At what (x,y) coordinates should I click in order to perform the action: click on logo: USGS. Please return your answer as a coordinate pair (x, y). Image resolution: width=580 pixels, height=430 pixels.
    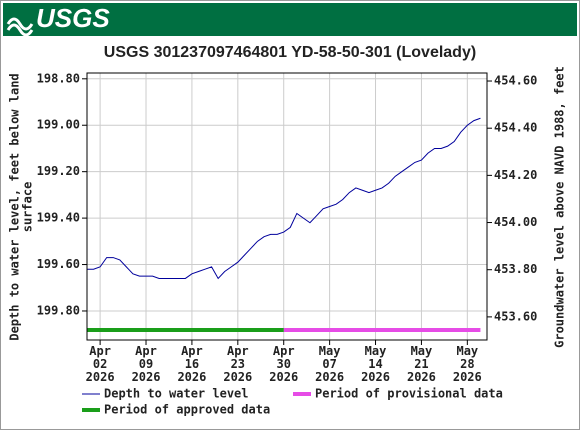
    Looking at the image, I should click on (73, 18).